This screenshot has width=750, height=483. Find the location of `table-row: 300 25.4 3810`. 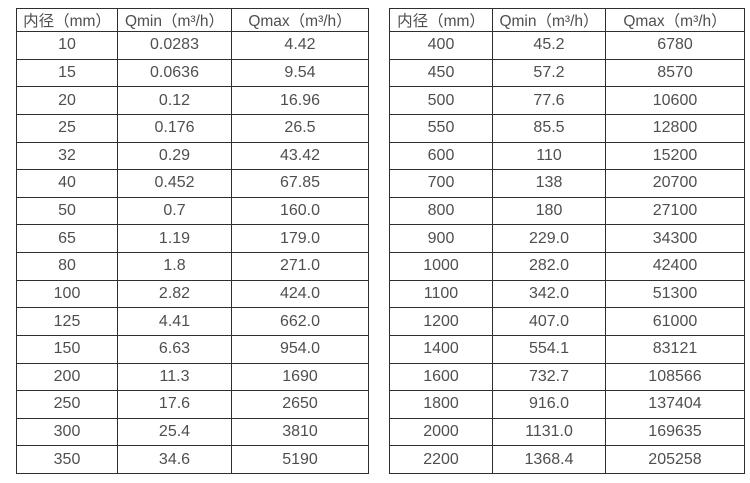

table-row: 300 25.4 3810 is located at coordinates (192, 432).